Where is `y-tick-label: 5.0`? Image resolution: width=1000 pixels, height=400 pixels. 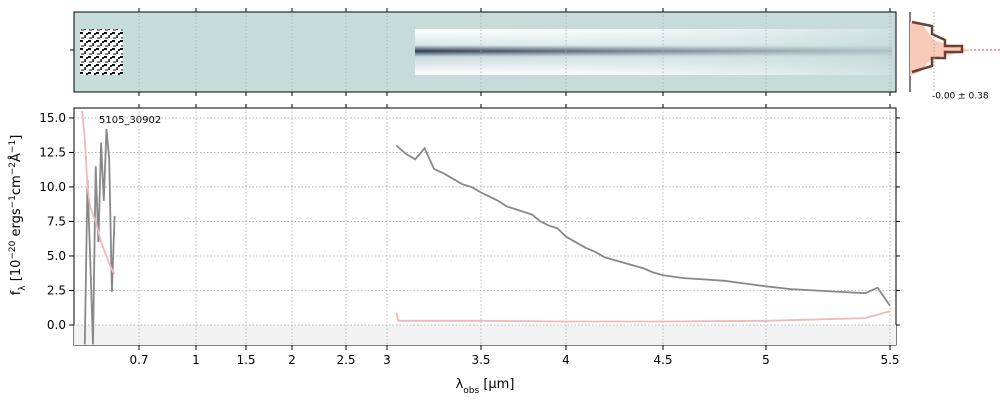
y-tick-label: 5.0 is located at coordinates (56, 256).